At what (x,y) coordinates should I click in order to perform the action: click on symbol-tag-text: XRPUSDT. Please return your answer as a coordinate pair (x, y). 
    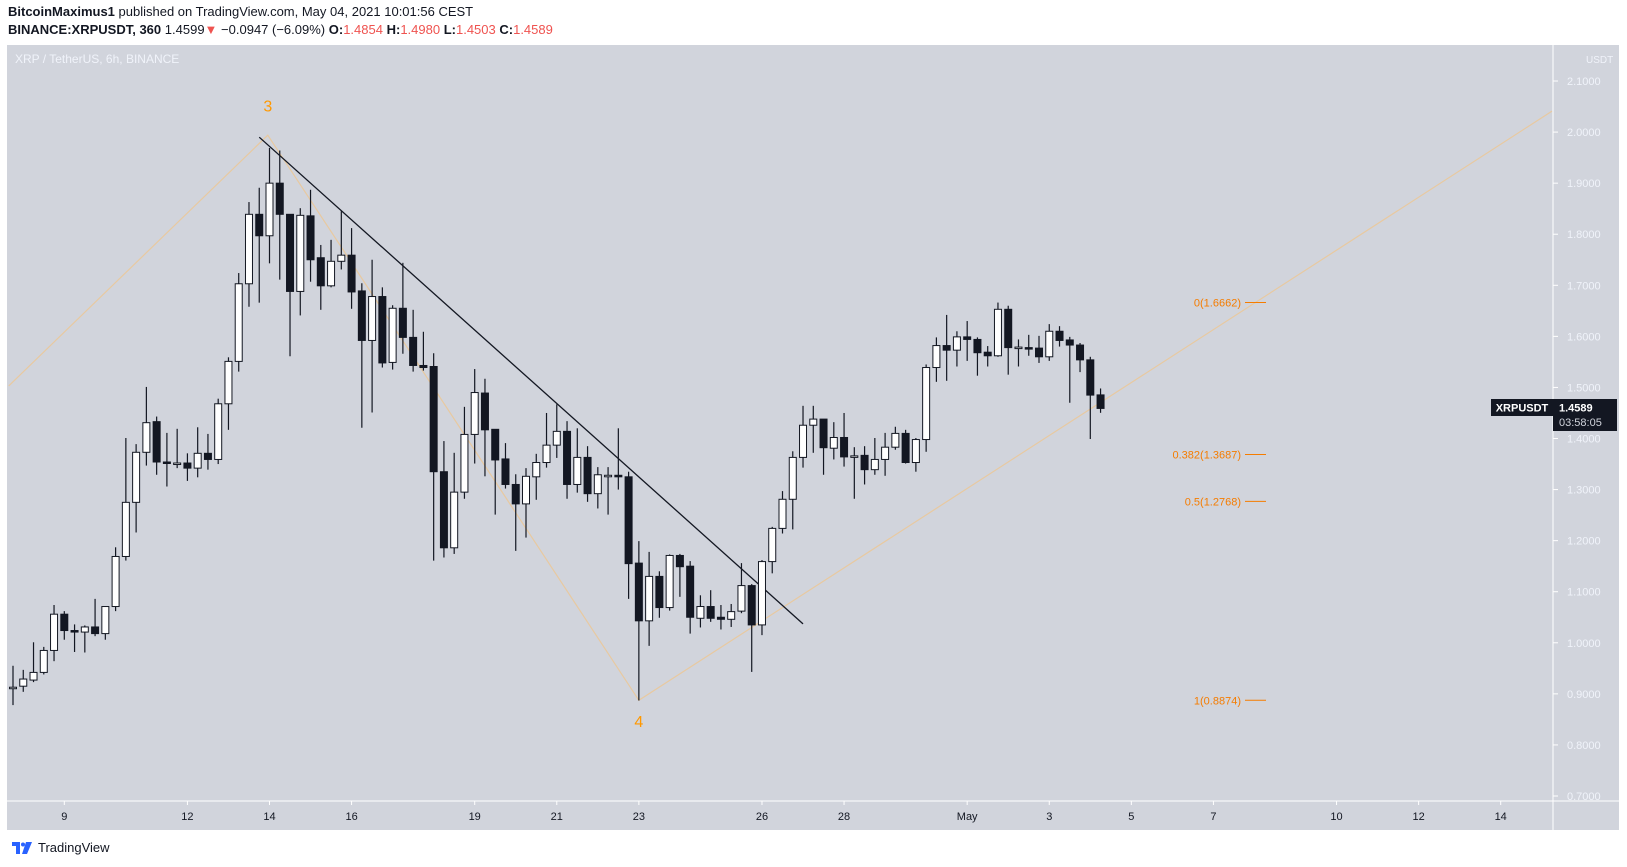
    Looking at the image, I should click on (1522, 409).